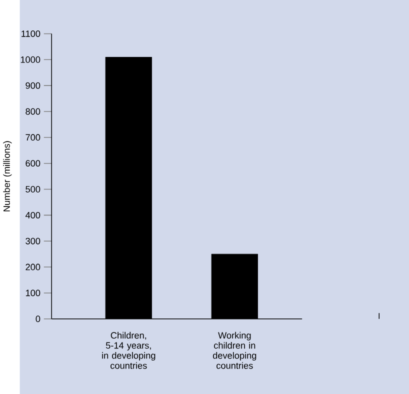 The image size is (409, 394). I want to click on y-axis-title: Number (millions), so click(7, 176).